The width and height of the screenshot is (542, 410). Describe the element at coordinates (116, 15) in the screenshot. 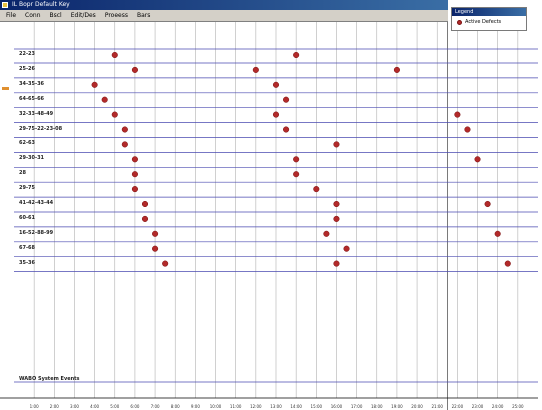

I see `menu-process: Proeess` at that location.